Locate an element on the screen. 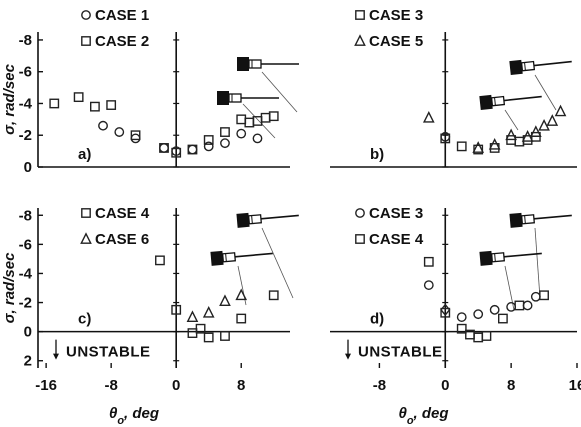 This screenshot has height=427, width=581. legend-label: CASE 1 is located at coordinates (122, 15).